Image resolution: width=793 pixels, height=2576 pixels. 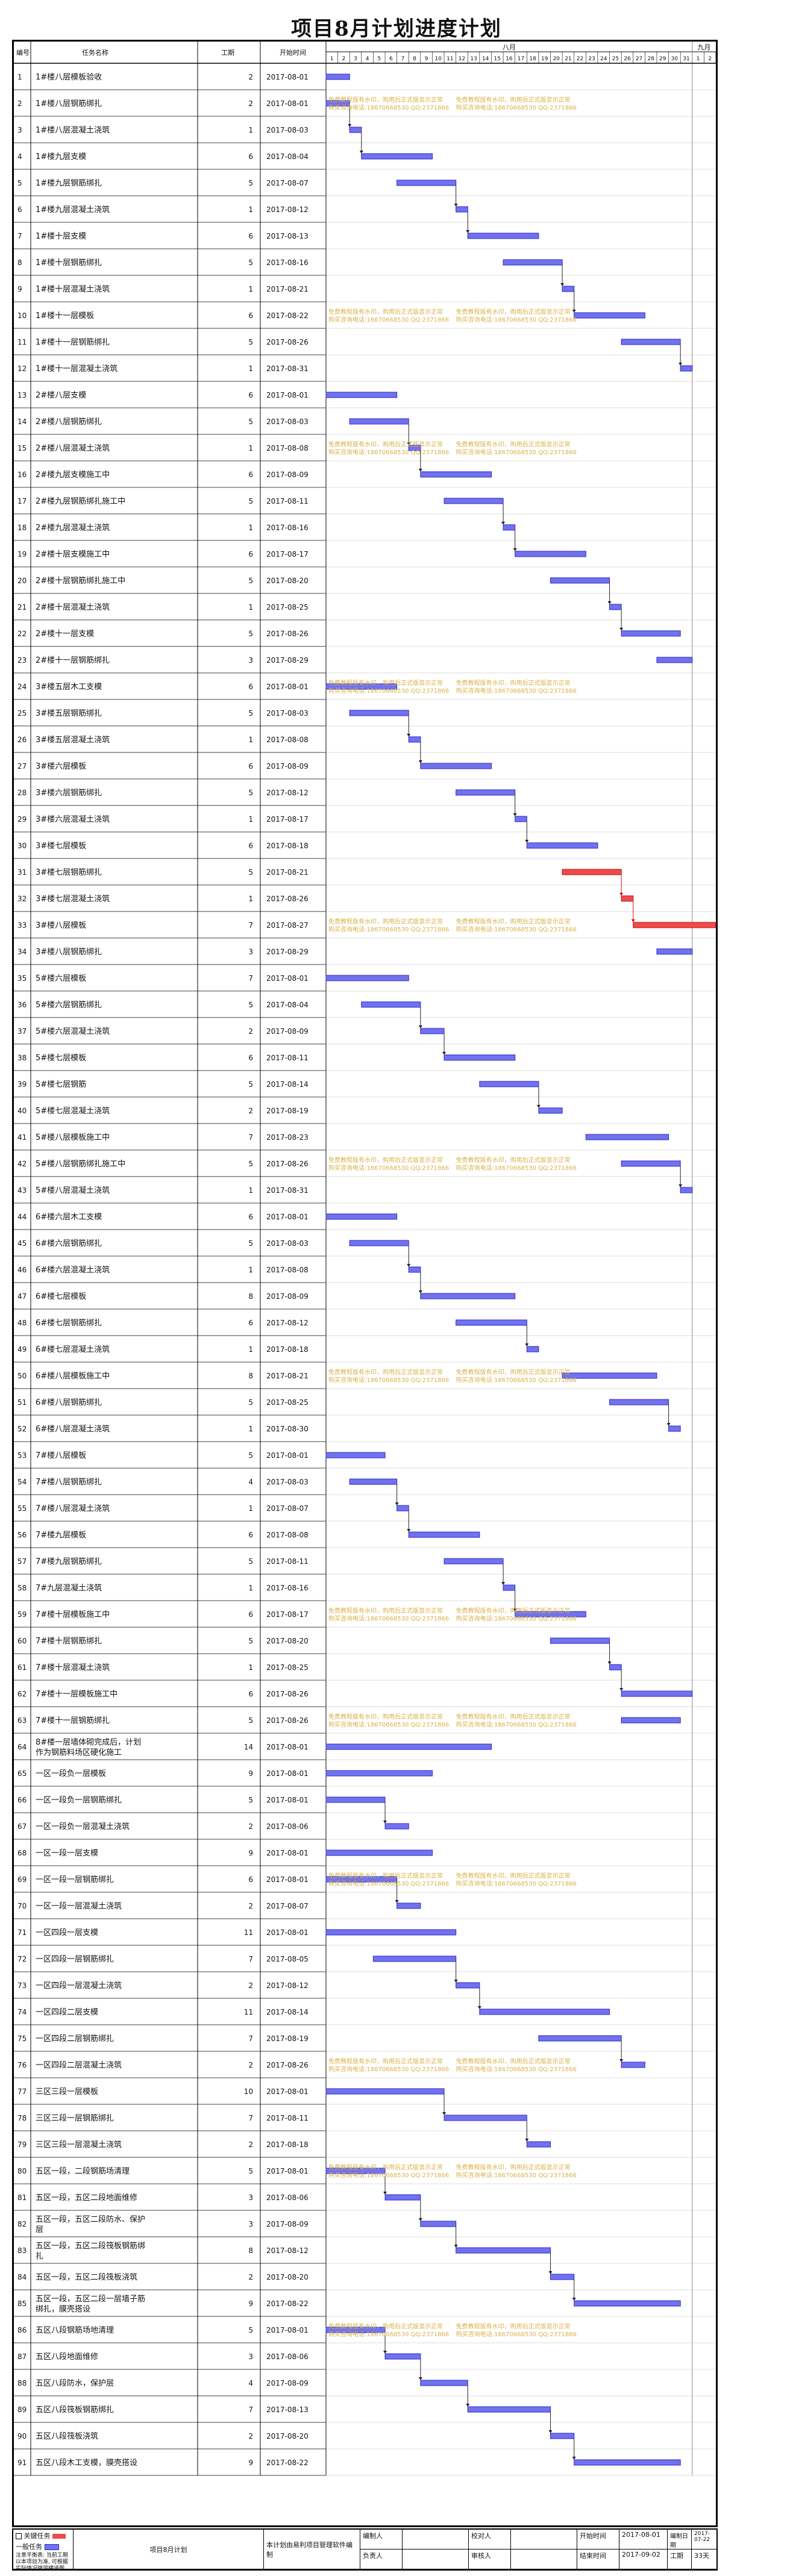 I want to click on task-name: 3#楼七层混凝土浇筑, so click(x=73, y=899).